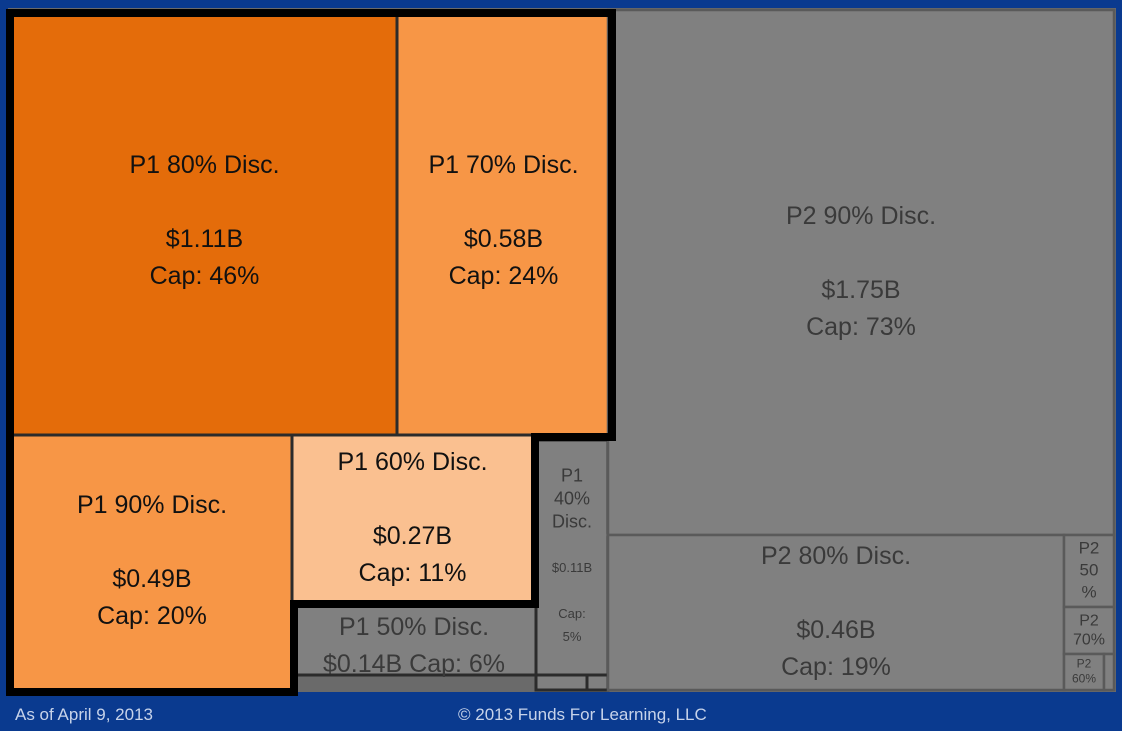  What do you see at coordinates (836, 556) in the screenshot?
I see `tile-label: P2 80% Disc.` at bounding box center [836, 556].